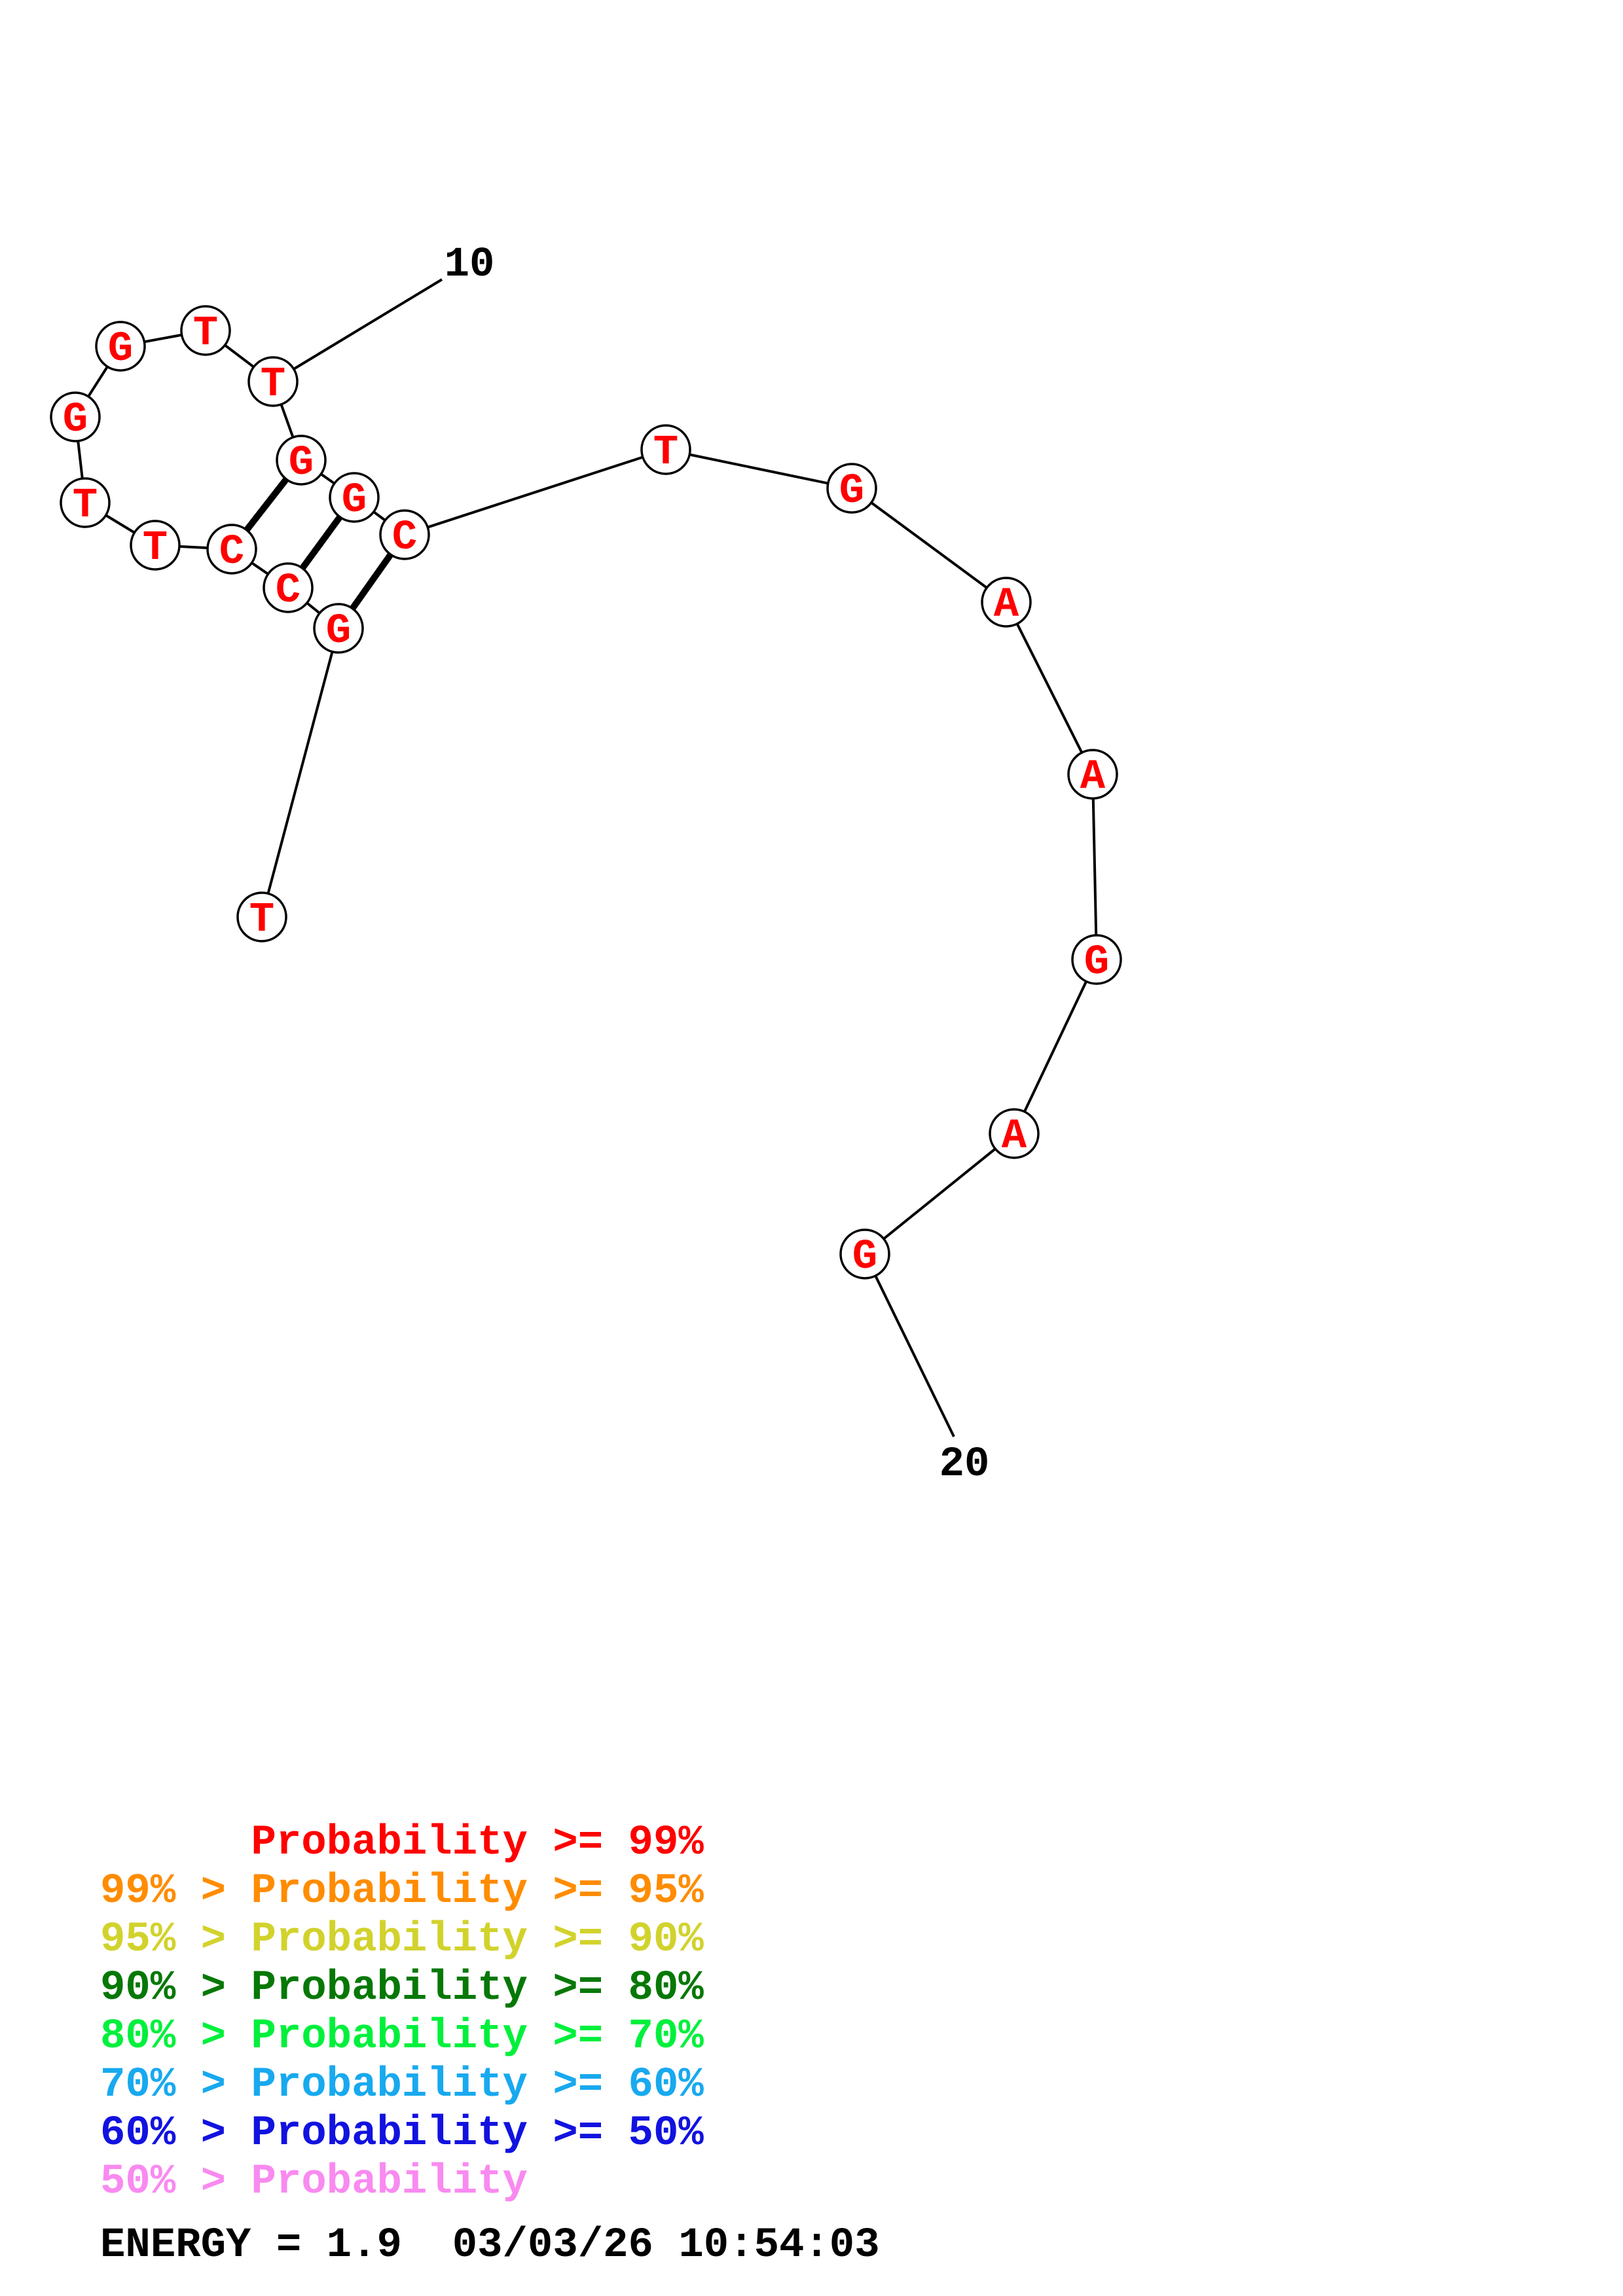  What do you see at coordinates (964, 1464) in the screenshot?
I see `sequence-position-label: 20` at bounding box center [964, 1464].